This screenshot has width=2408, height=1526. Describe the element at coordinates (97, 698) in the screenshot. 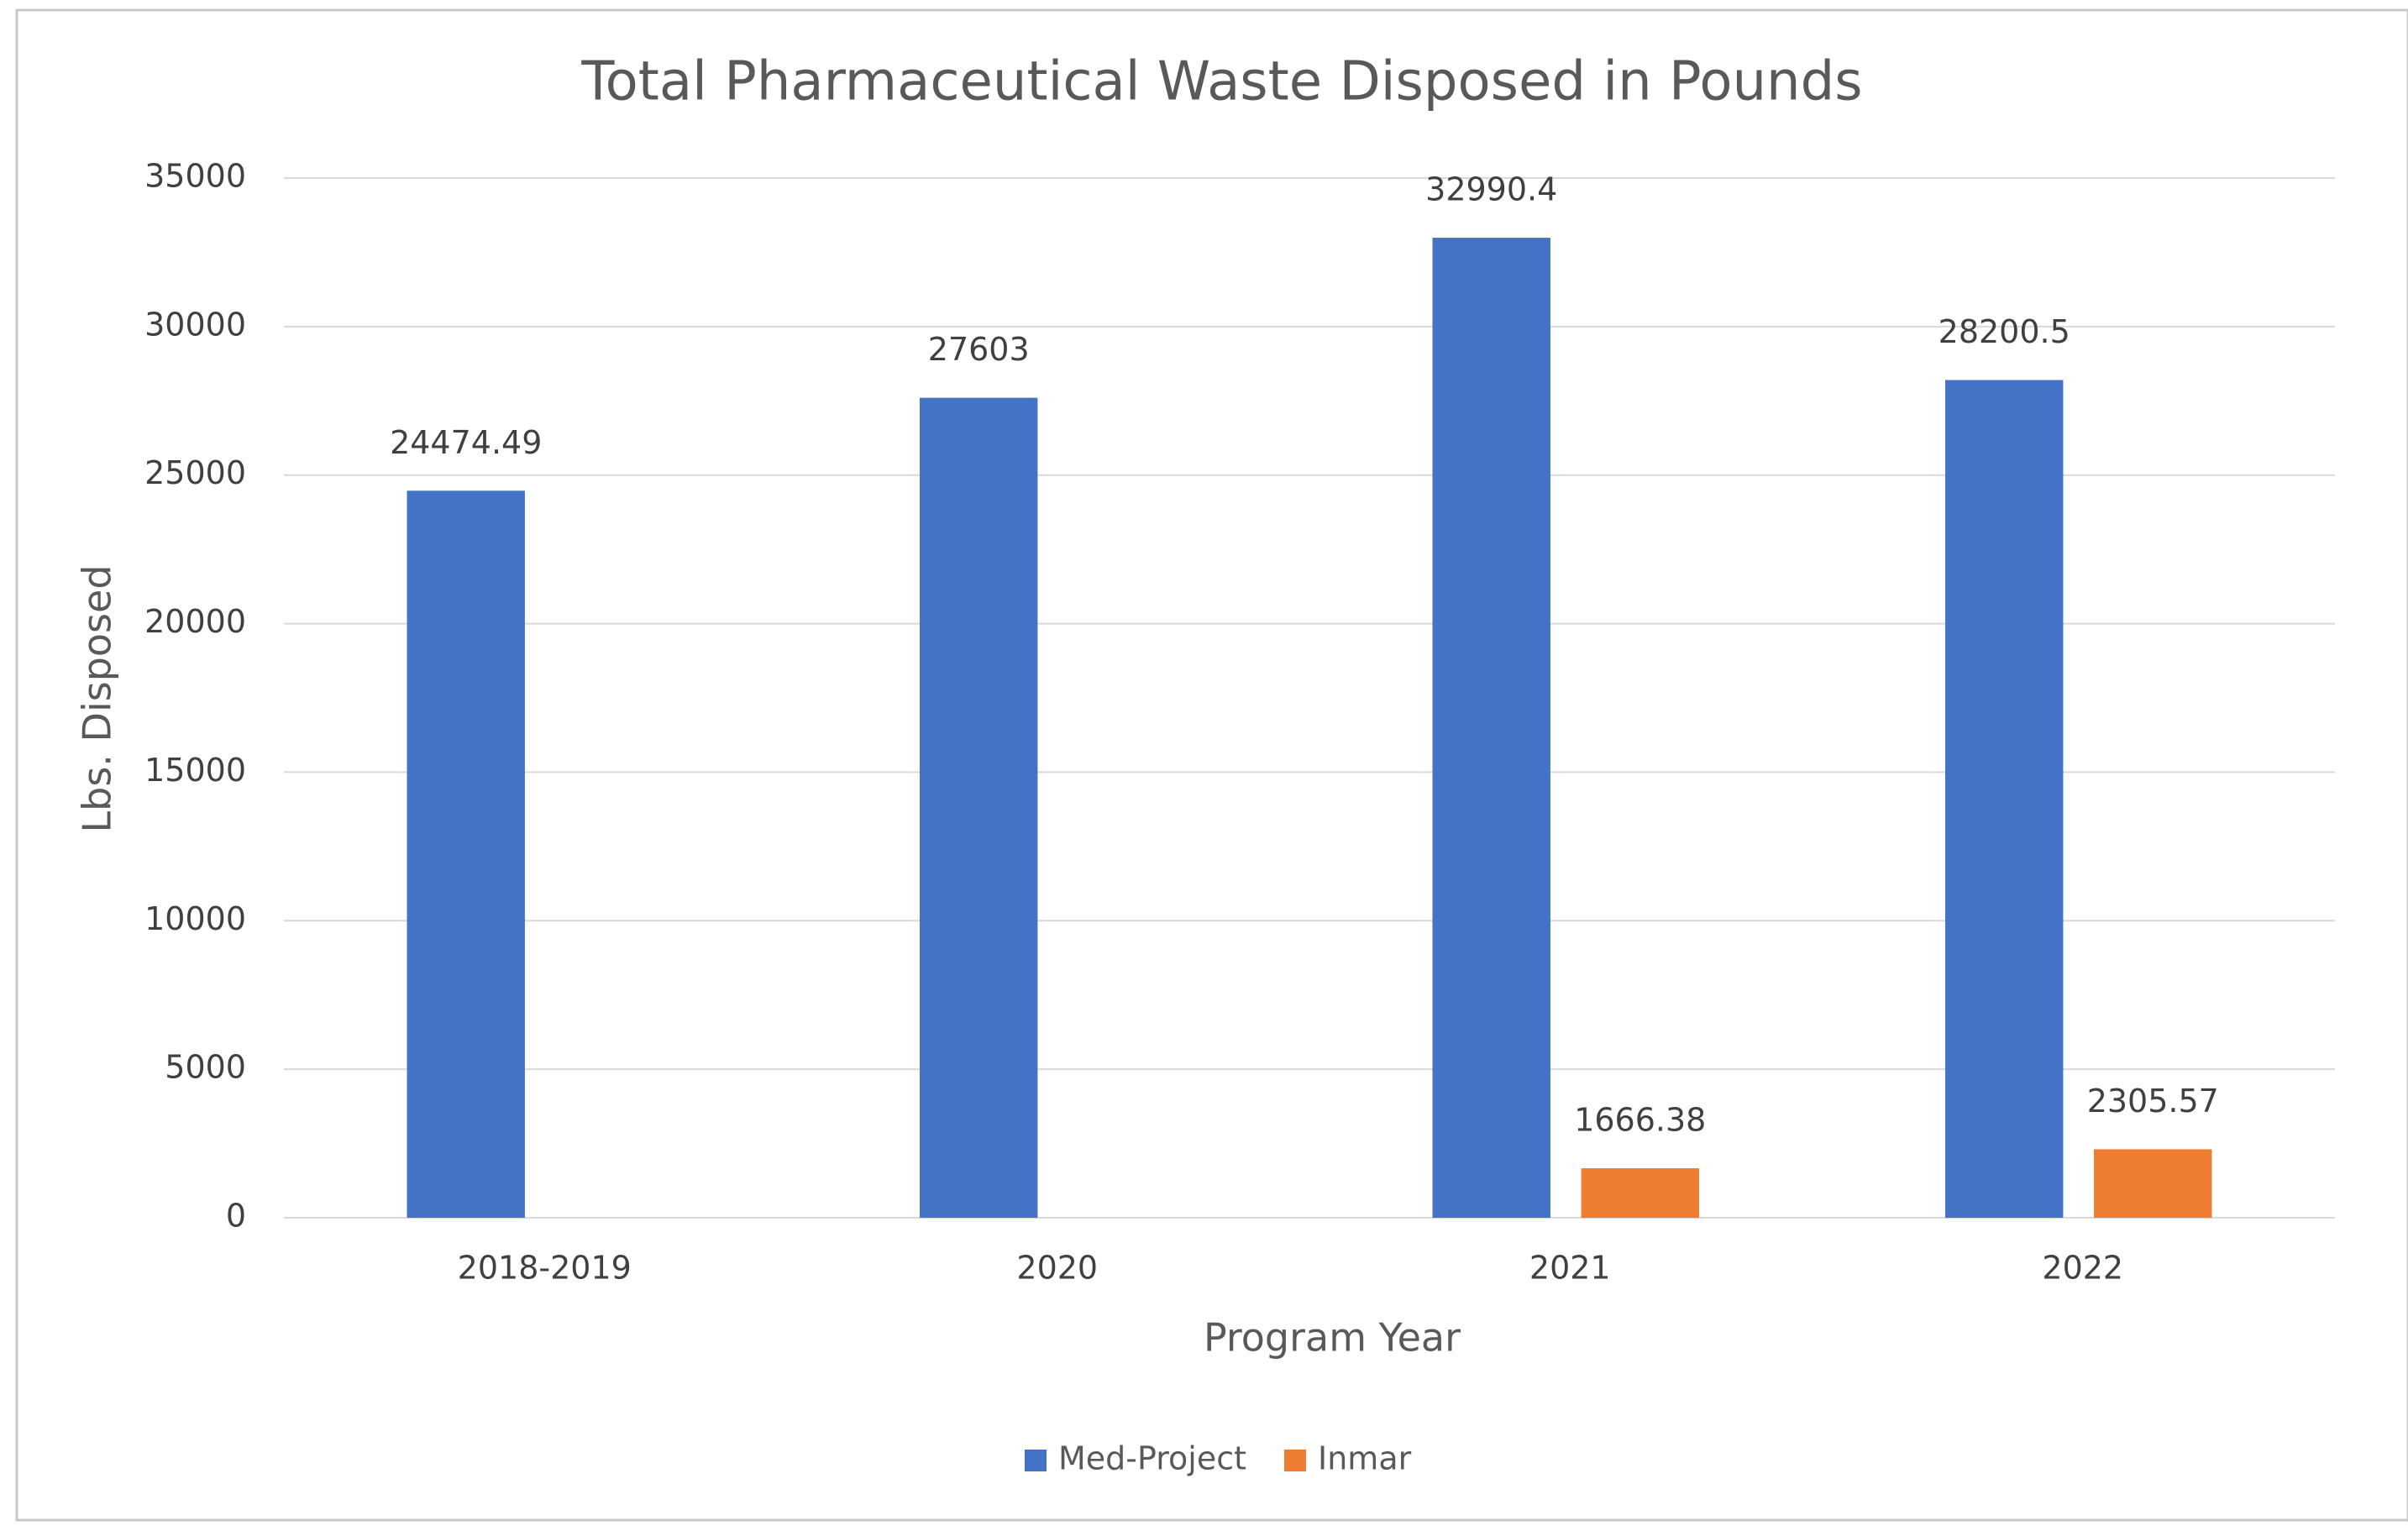

I see `y-axis-label: Lbs. Disposed` at that location.